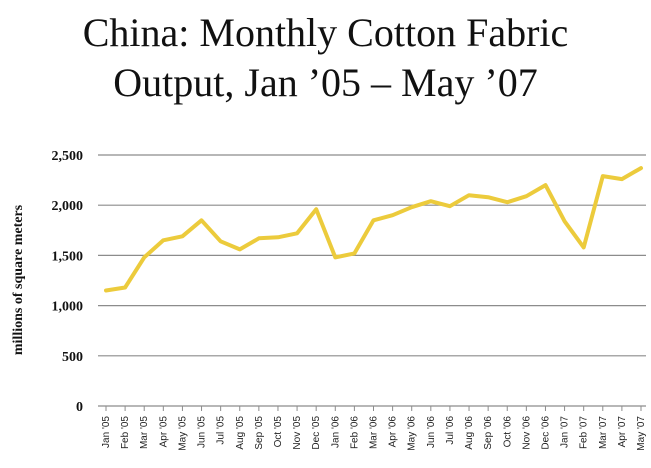  What do you see at coordinates (325, 82) in the screenshot?
I see `chart-title-line-2: Output, Jan ’05 – May ’07` at bounding box center [325, 82].